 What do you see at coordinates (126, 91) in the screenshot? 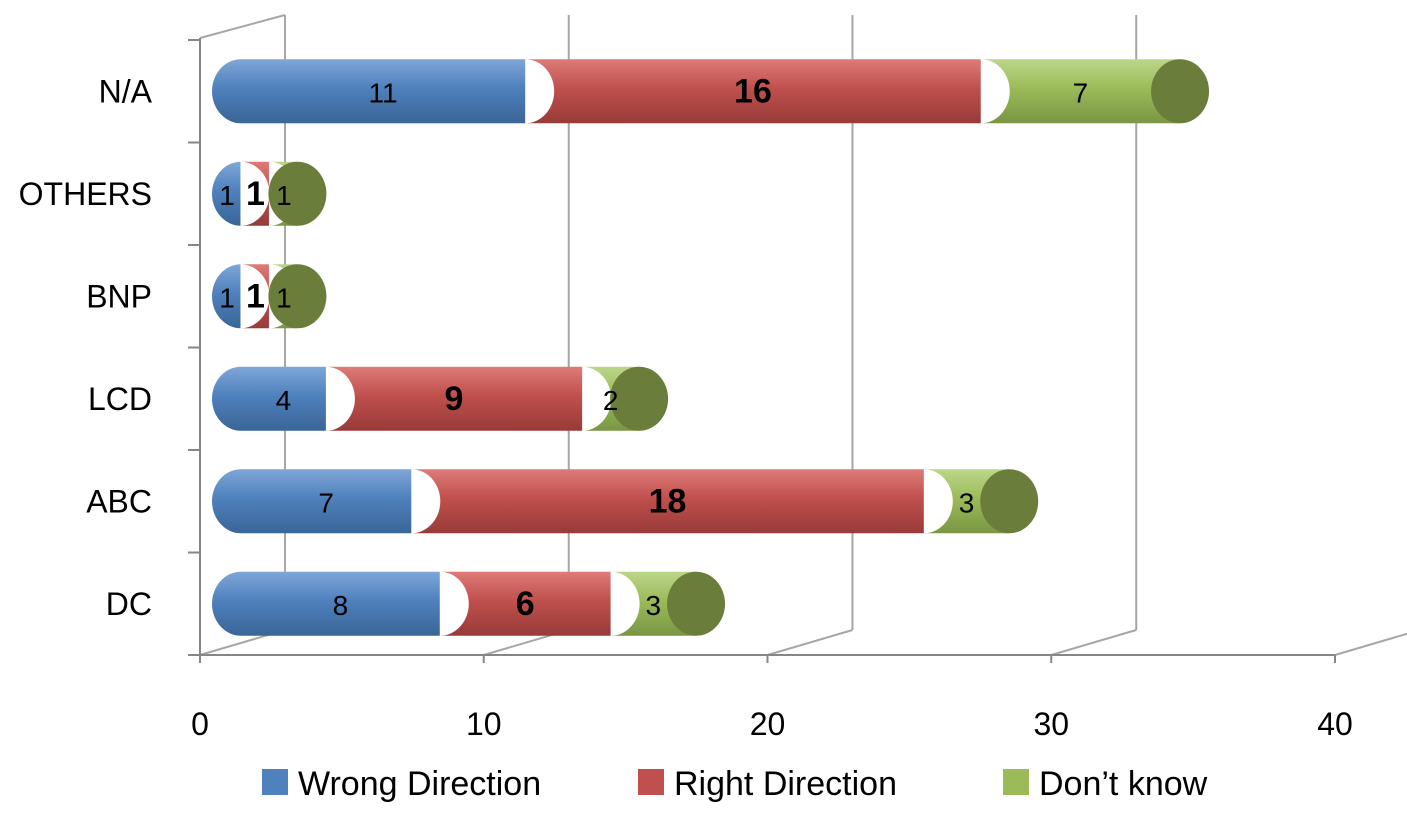
I see `category-label: N/A` at bounding box center [126, 91].